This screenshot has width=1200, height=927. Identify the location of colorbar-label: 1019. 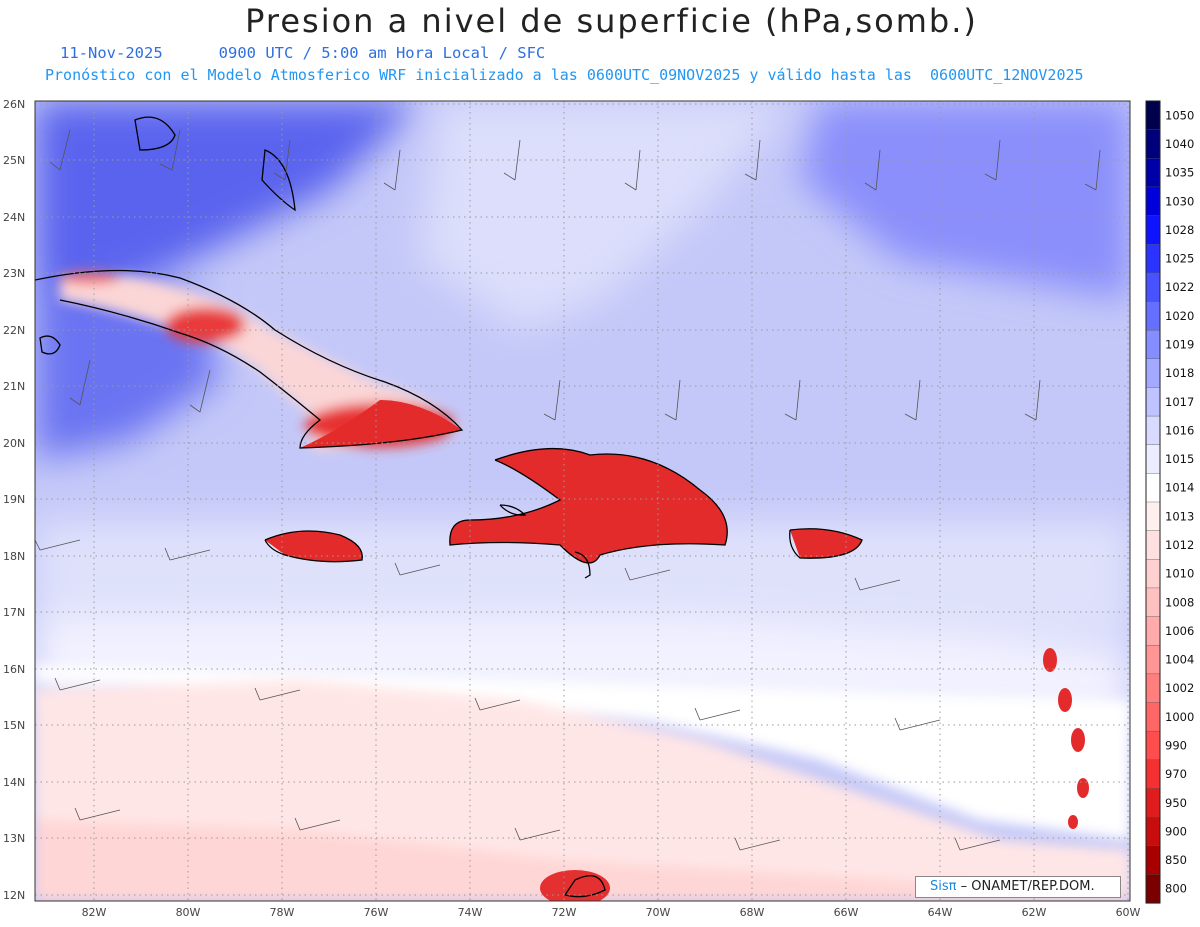
(1179, 344).